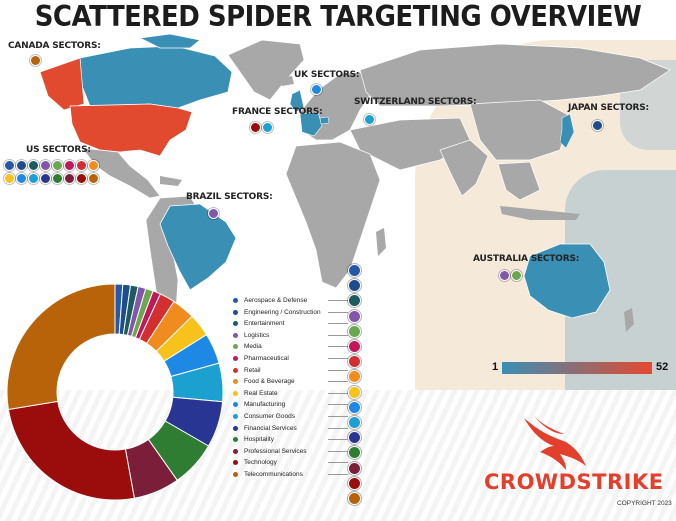  What do you see at coordinates (229, 197) in the screenshot?
I see `label-brazil: BRAZIL SECTORS:` at bounding box center [229, 197].